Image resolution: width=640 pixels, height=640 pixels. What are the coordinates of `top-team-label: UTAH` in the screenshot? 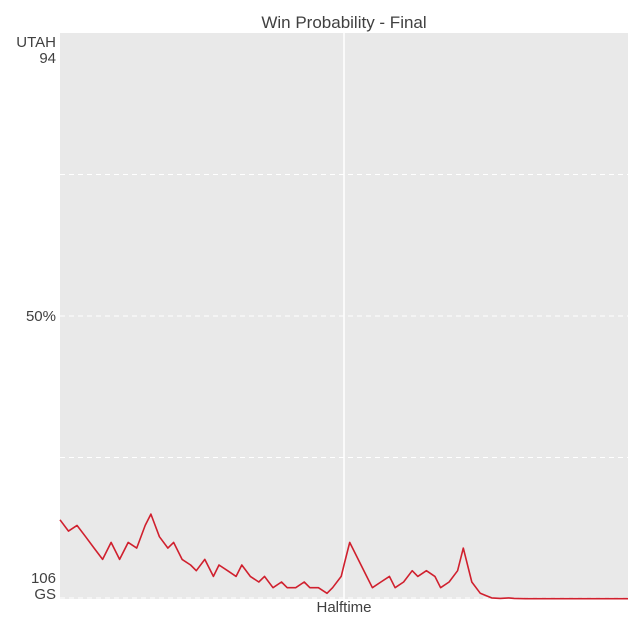 It's located at (36, 42).